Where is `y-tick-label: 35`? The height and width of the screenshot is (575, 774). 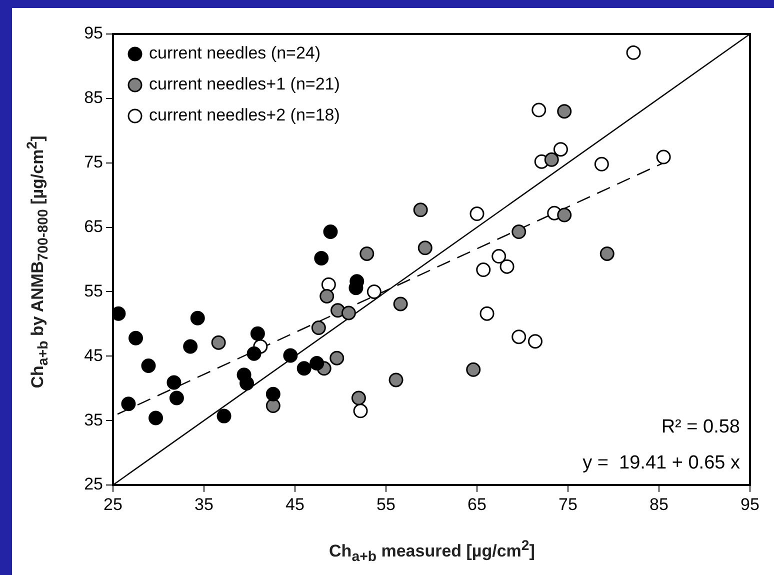 y-tick-label: 35 is located at coordinates (93, 420).